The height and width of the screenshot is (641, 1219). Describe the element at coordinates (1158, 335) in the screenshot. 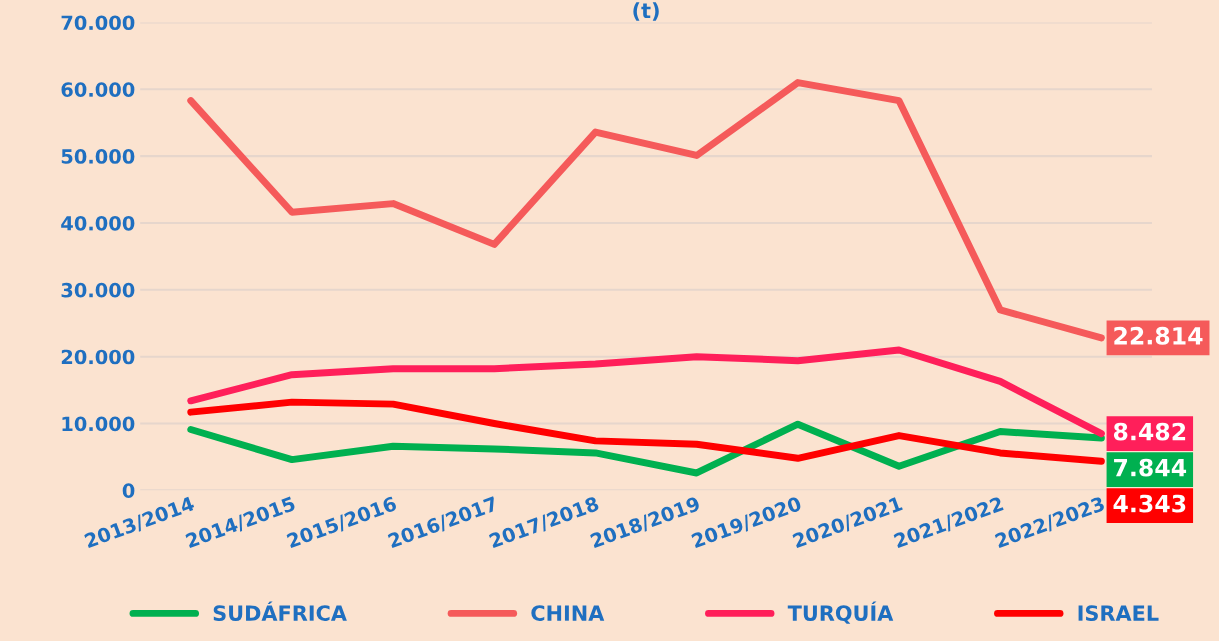

I see `data-label: 22.814` at that location.